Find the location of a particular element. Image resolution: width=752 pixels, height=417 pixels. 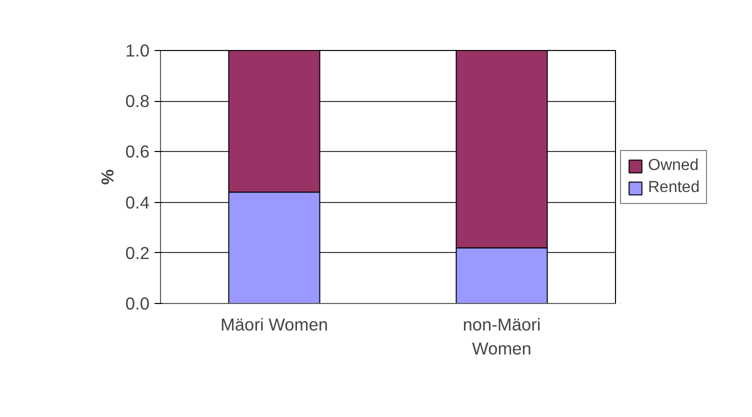

y-tick-label: 0.6 is located at coordinates (137, 152).